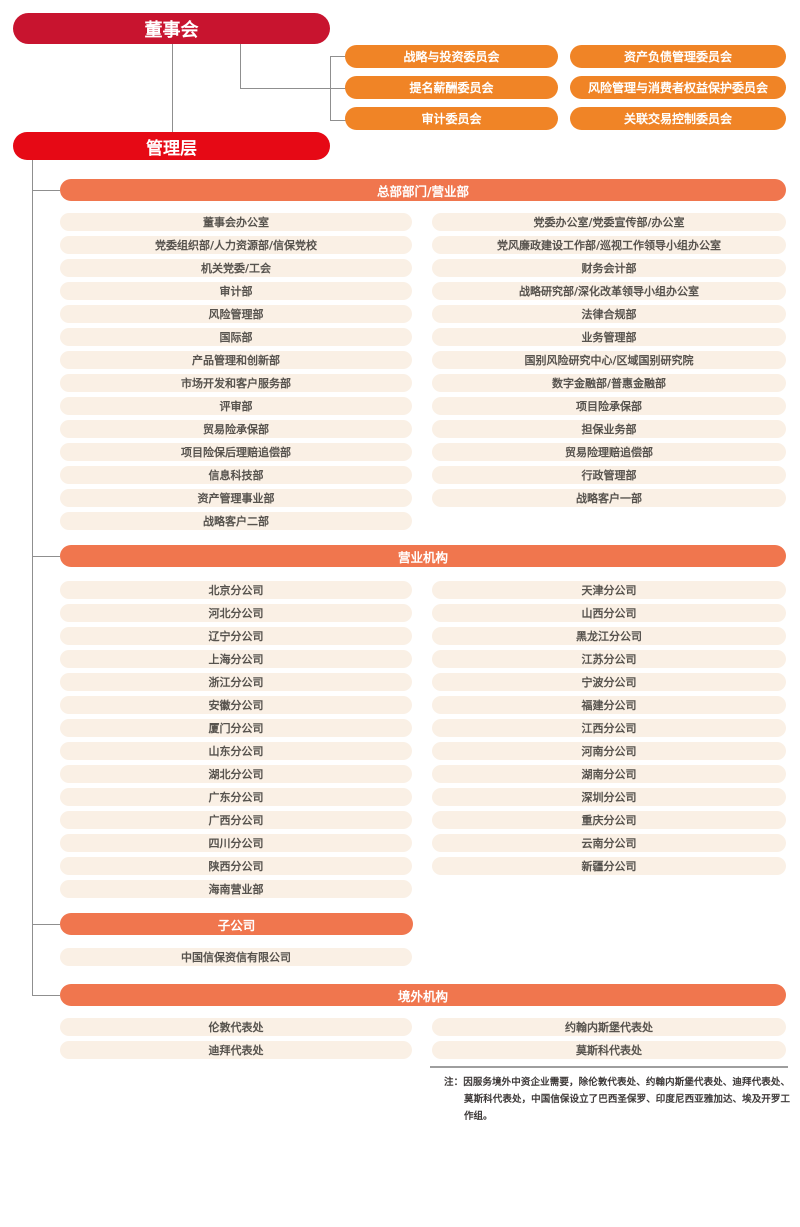  I want to click on overseas-list-left: 伦敦代表处迪拜代表处, so click(236, 1038).